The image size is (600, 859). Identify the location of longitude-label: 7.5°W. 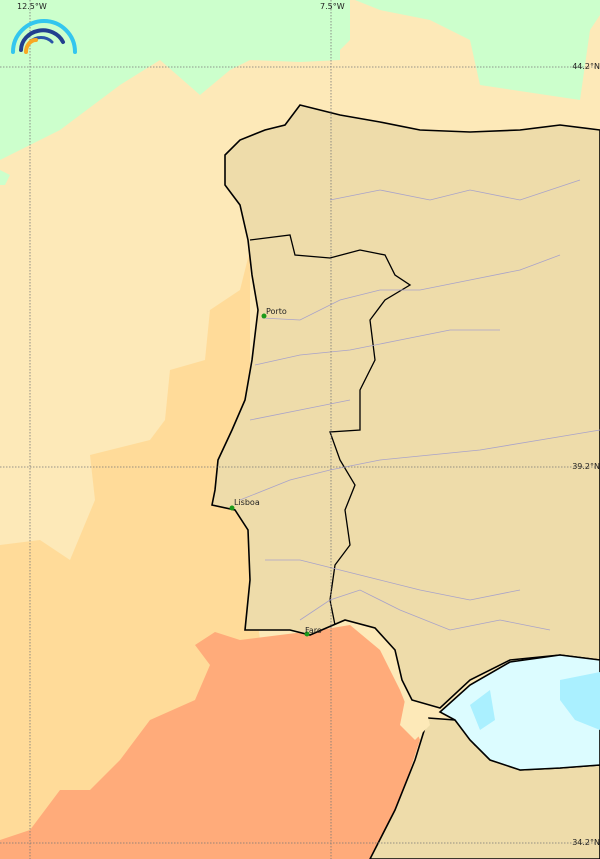
(332, 6).